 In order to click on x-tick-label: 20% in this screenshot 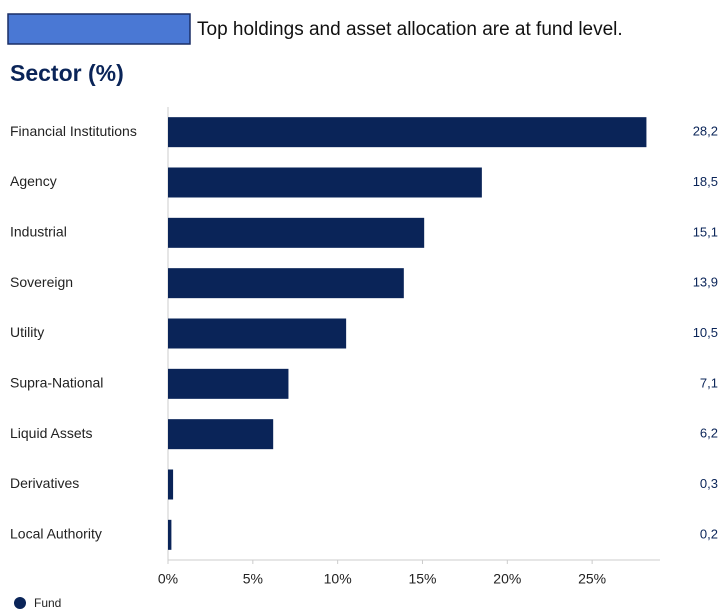, I will do `click(507, 579)`.